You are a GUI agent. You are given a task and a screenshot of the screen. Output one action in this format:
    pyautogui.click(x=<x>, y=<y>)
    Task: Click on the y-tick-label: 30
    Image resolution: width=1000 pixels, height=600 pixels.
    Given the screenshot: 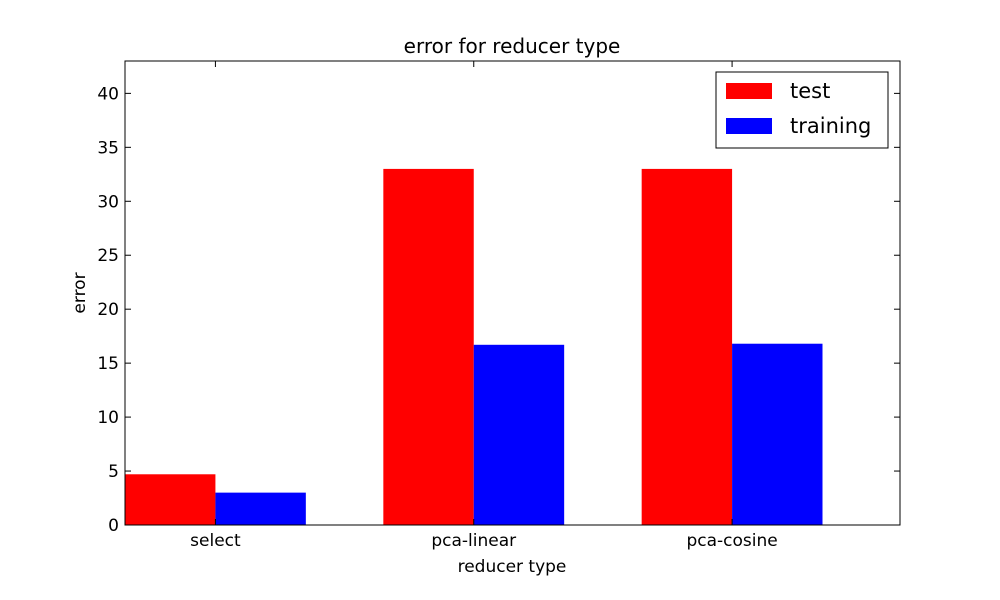 What is the action you would take?
    pyautogui.click(x=108, y=202)
    